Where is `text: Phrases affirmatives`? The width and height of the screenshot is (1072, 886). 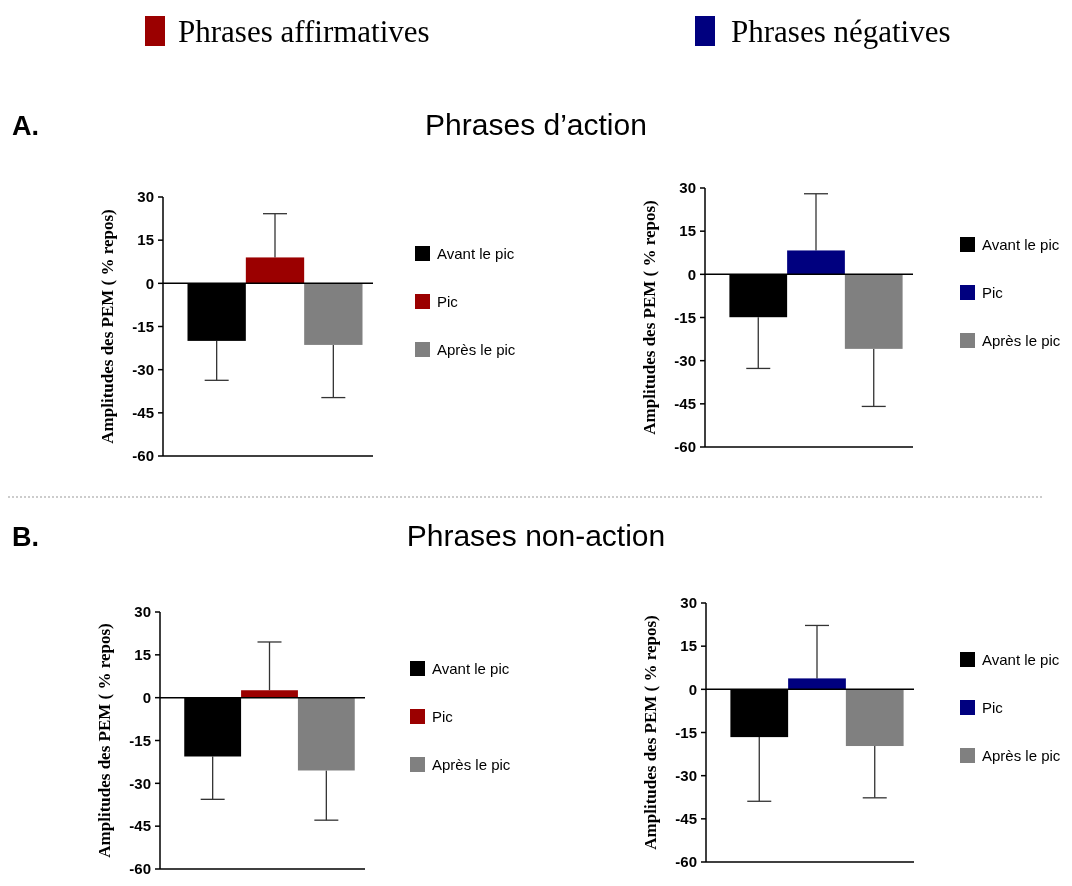
text: Phrases affirmatives is located at coordinates (304, 31).